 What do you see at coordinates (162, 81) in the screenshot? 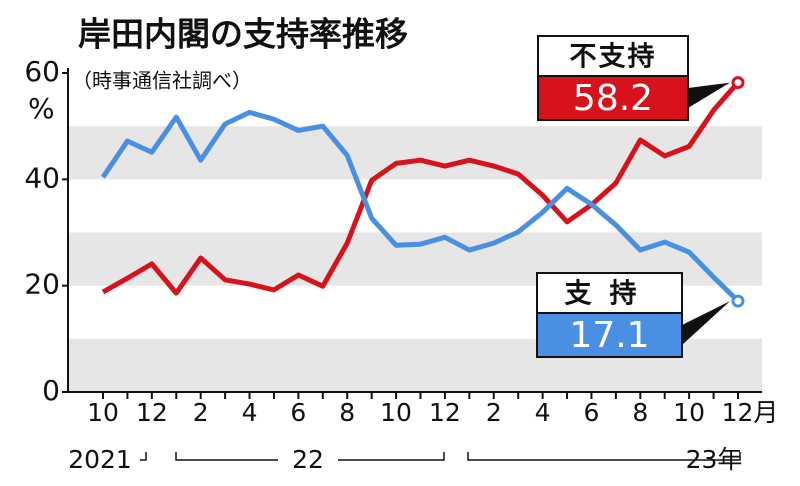
I see `subtitle: （時事通信社調べ）` at bounding box center [162, 81].